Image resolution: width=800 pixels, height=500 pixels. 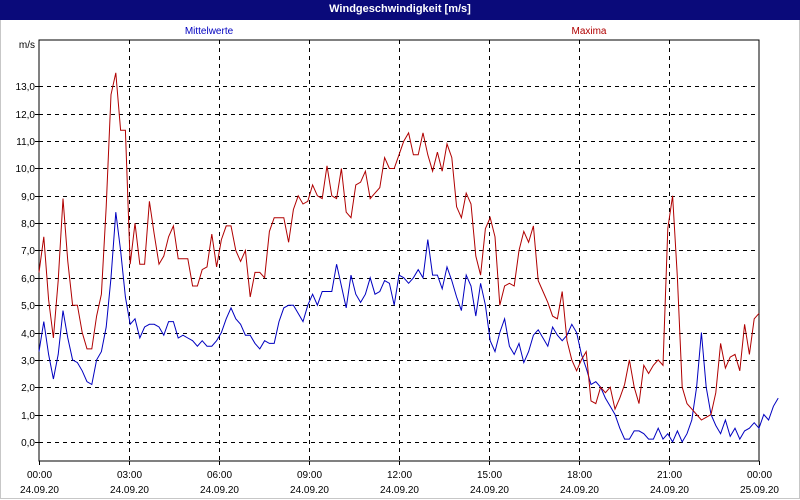 What do you see at coordinates (400, 10) in the screenshot?
I see `chart-title: Windgeschwindigkeit [m/s]` at bounding box center [400, 10].